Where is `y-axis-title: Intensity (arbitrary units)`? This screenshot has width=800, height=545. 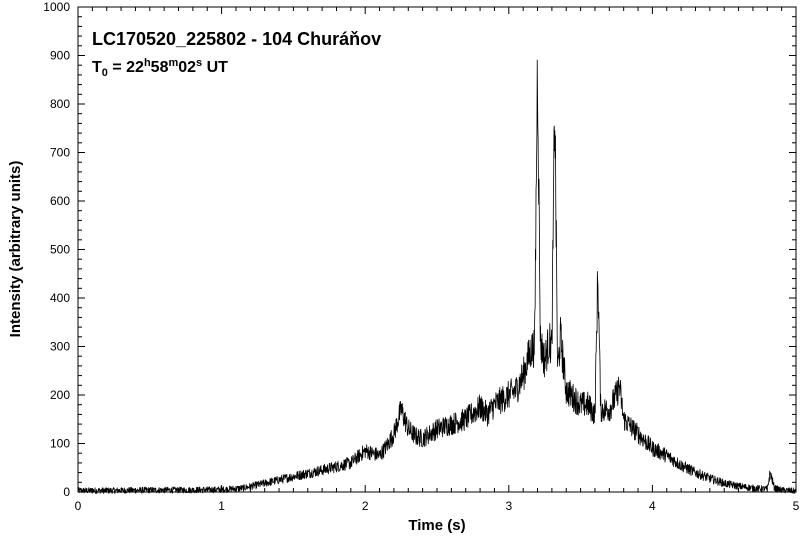
y-axis-title: Intensity (arbitrary units) is located at coordinates (15, 249).